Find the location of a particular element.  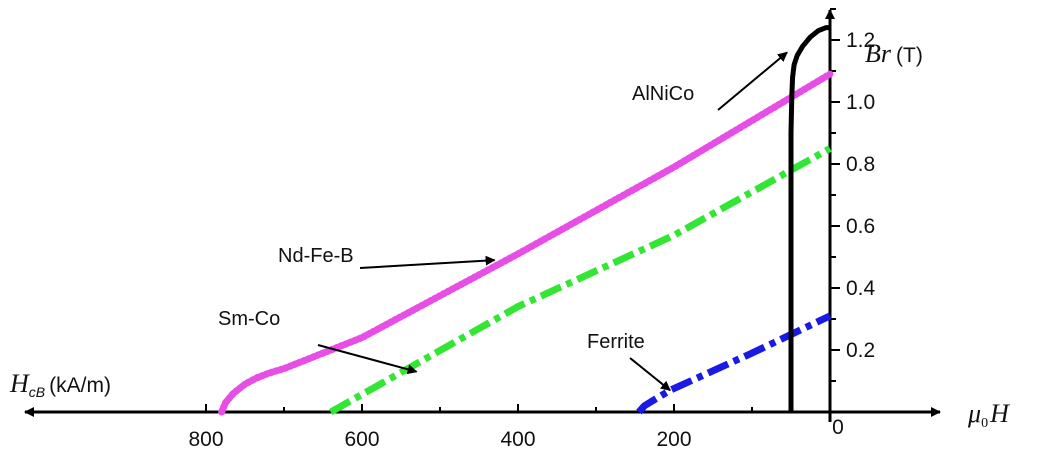

x-left-title: HcB (kA/m) is located at coordinates (60, 384).